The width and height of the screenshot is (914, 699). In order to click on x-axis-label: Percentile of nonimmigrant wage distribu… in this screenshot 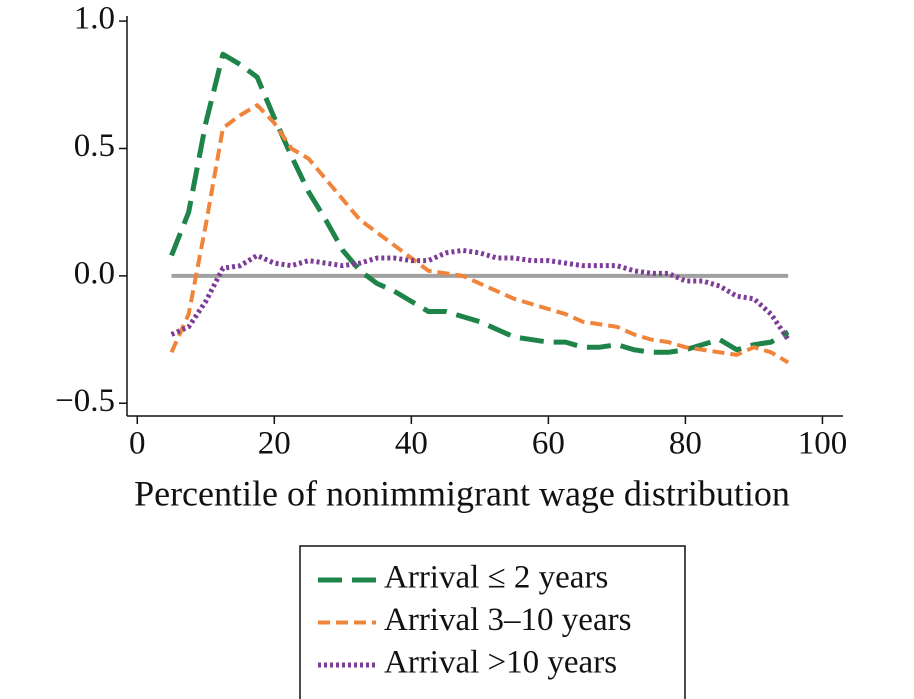, I will do `click(462, 493)`.